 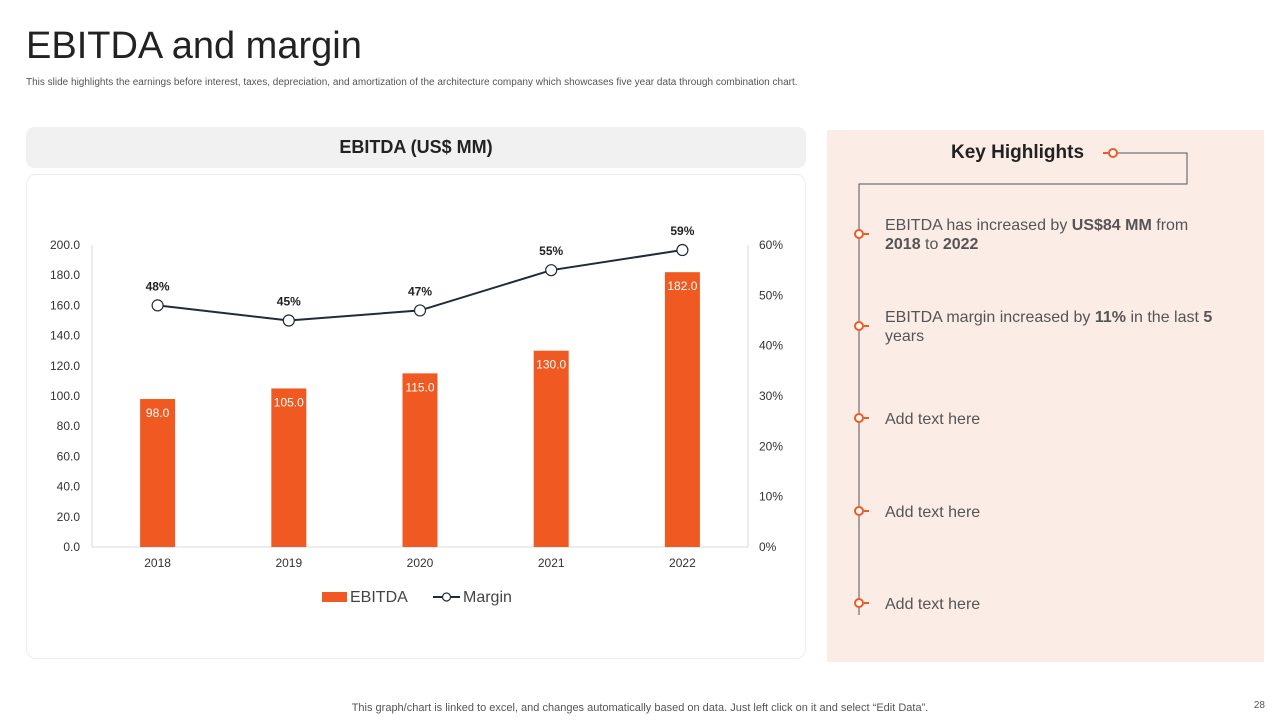 What do you see at coordinates (1259, 705) in the screenshot?
I see `page-number: 28` at bounding box center [1259, 705].